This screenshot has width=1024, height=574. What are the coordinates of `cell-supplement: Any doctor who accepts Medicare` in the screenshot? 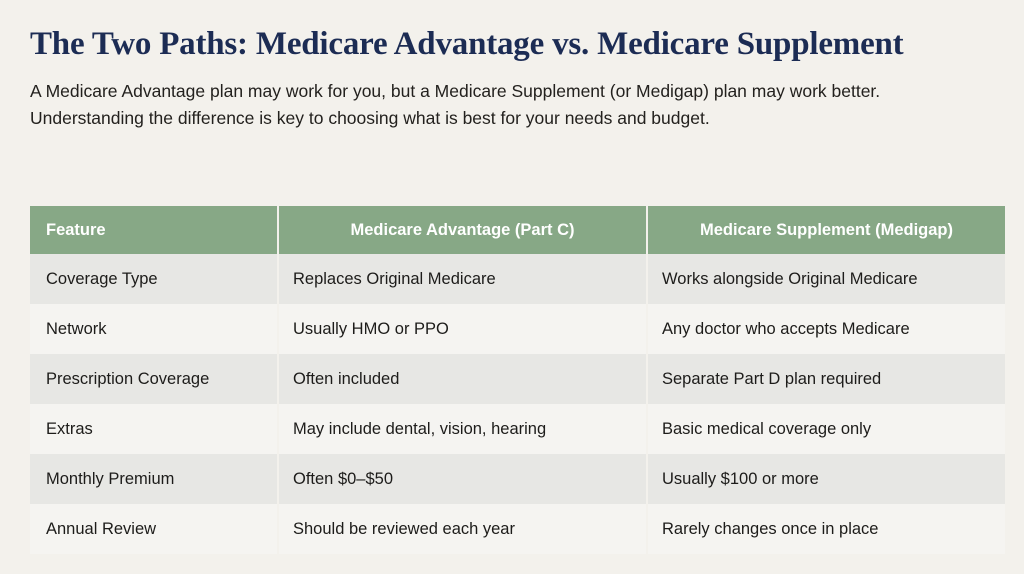 It's located at (826, 329).